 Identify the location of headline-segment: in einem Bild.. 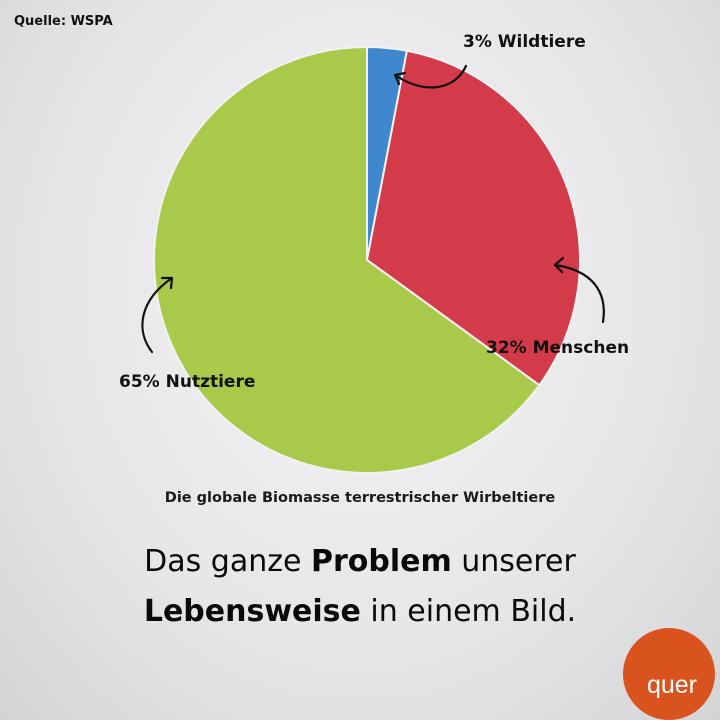
(468, 611).